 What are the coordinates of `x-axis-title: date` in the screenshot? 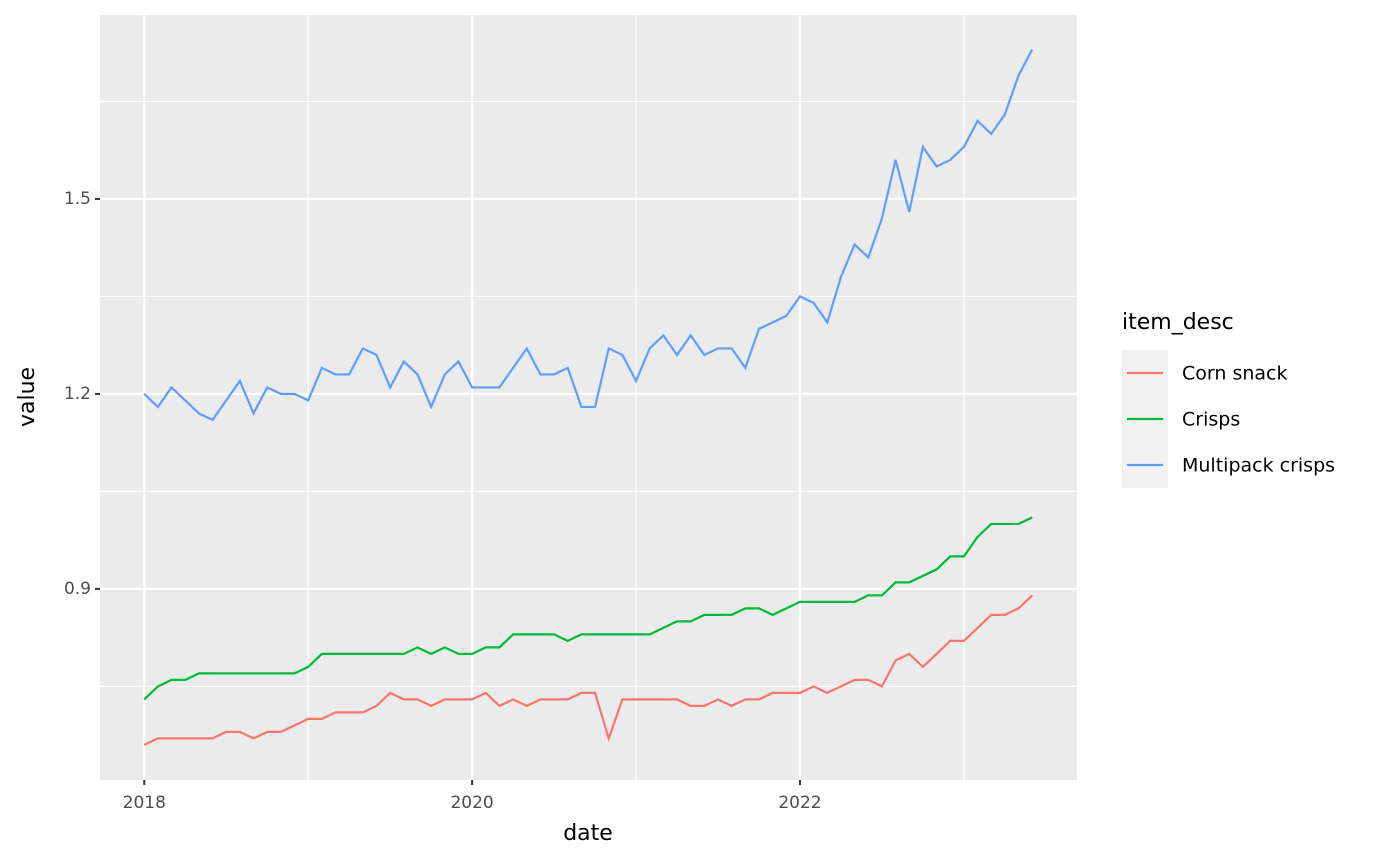 It's located at (588, 833).